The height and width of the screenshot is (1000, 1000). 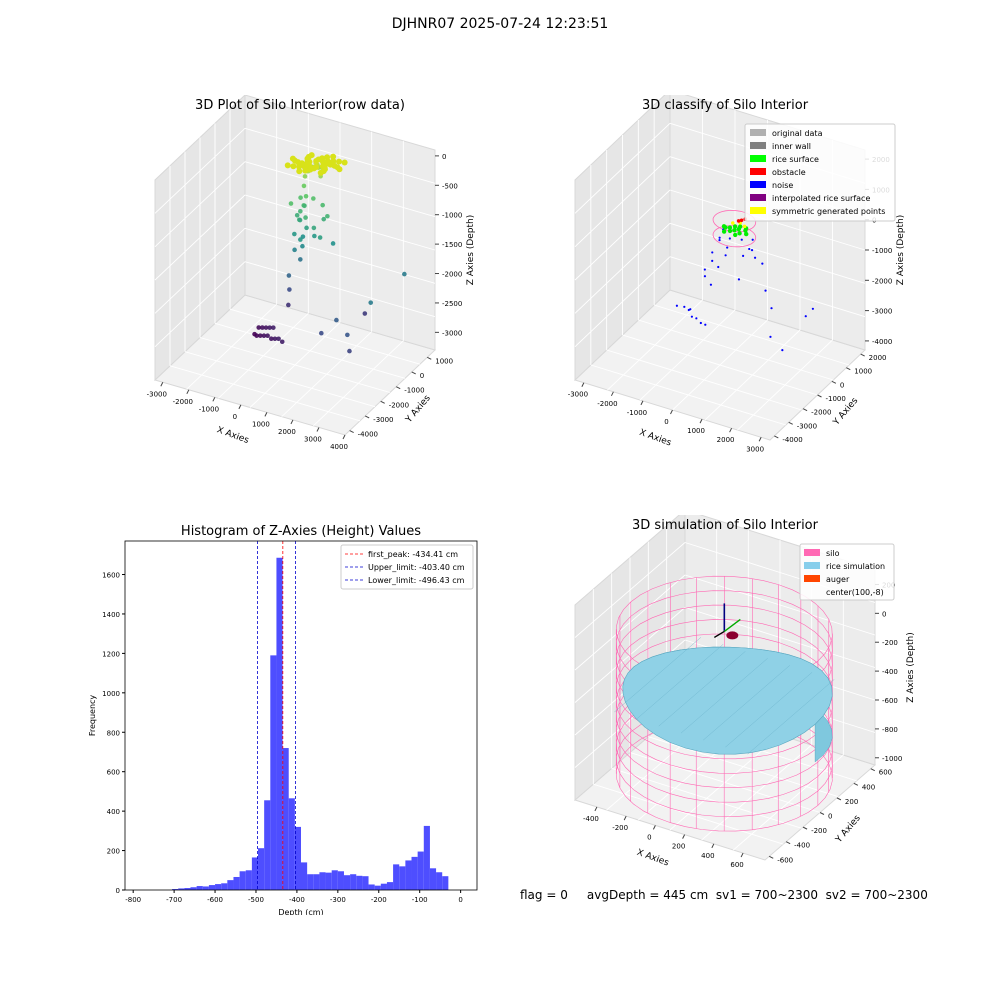 I want to click on z-tick-label: -4000, so click(x=882, y=342).